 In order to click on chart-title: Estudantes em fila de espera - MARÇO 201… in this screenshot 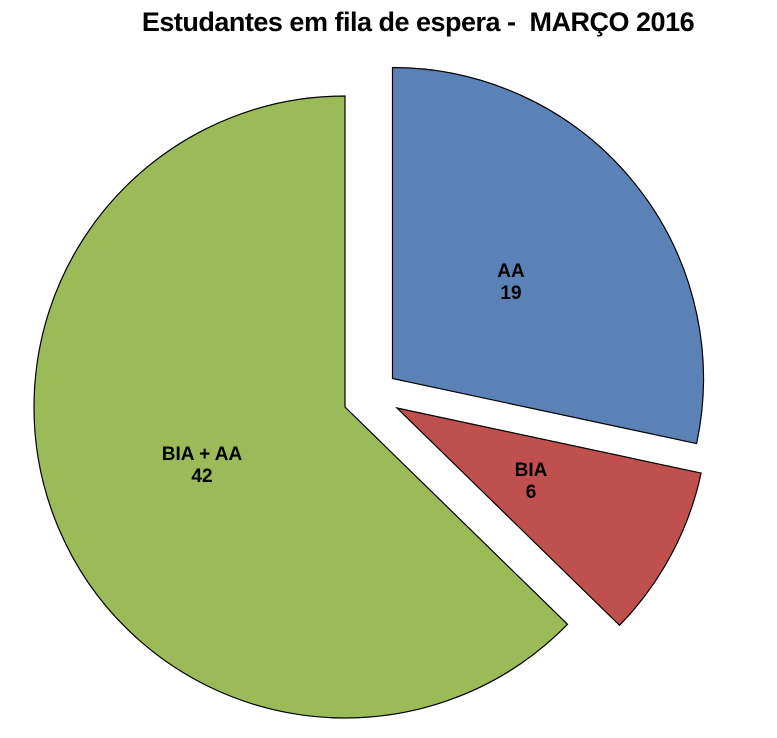, I will do `click(418, 22)`.